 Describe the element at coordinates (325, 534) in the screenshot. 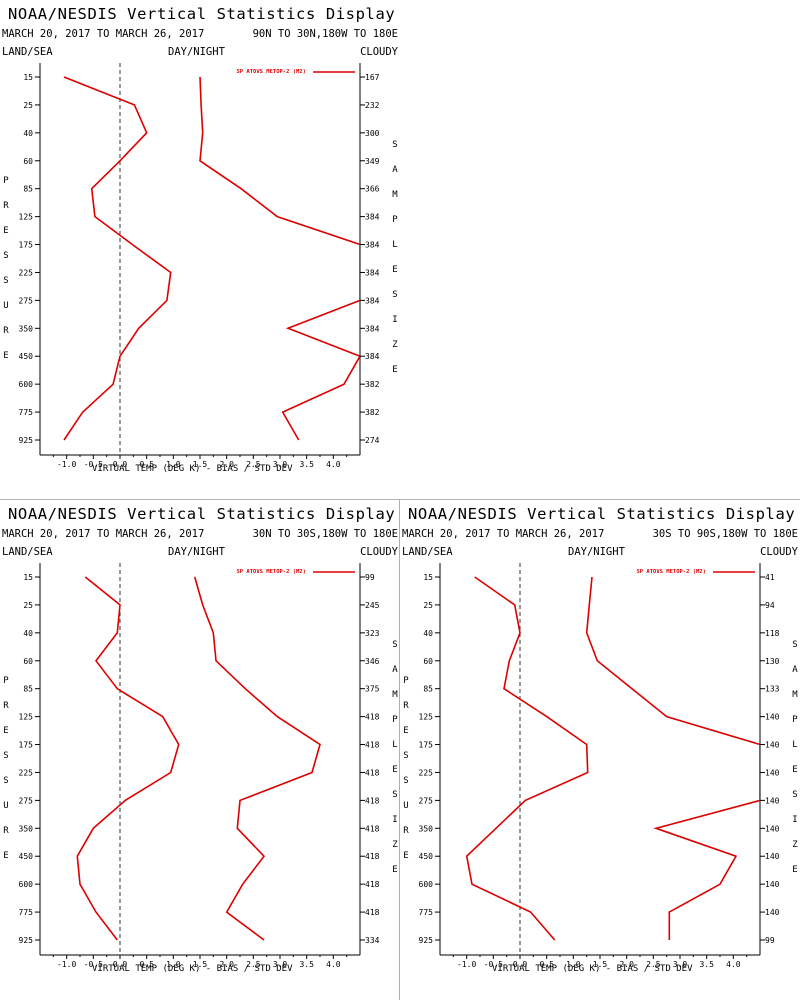

I see `region-label: 30N TO 30S,180W TO 180E` at that location.